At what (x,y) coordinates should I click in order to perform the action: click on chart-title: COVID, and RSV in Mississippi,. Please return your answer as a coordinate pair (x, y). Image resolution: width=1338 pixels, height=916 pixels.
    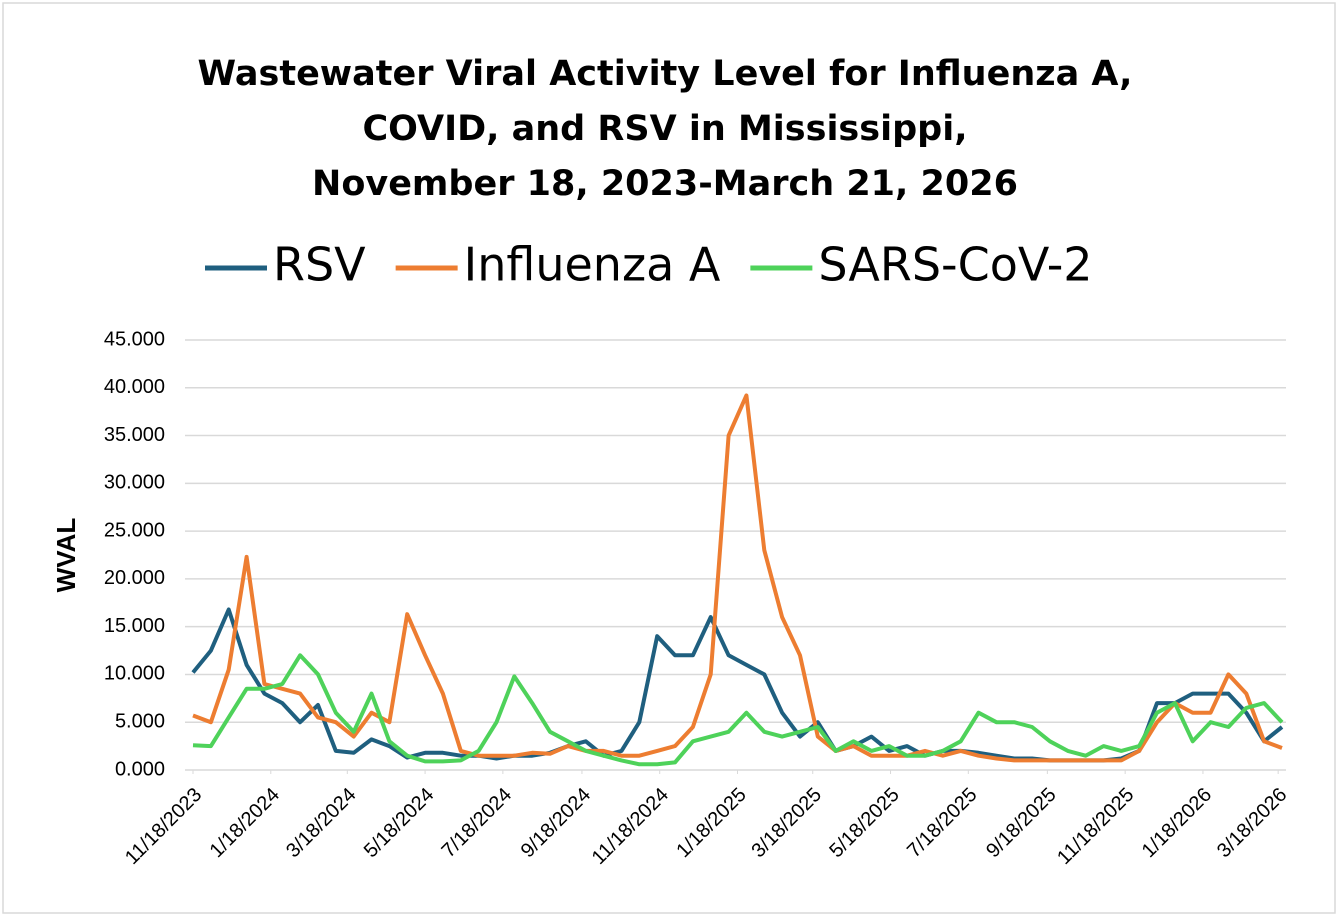
    Looking at the image, I should click on (665, 129).